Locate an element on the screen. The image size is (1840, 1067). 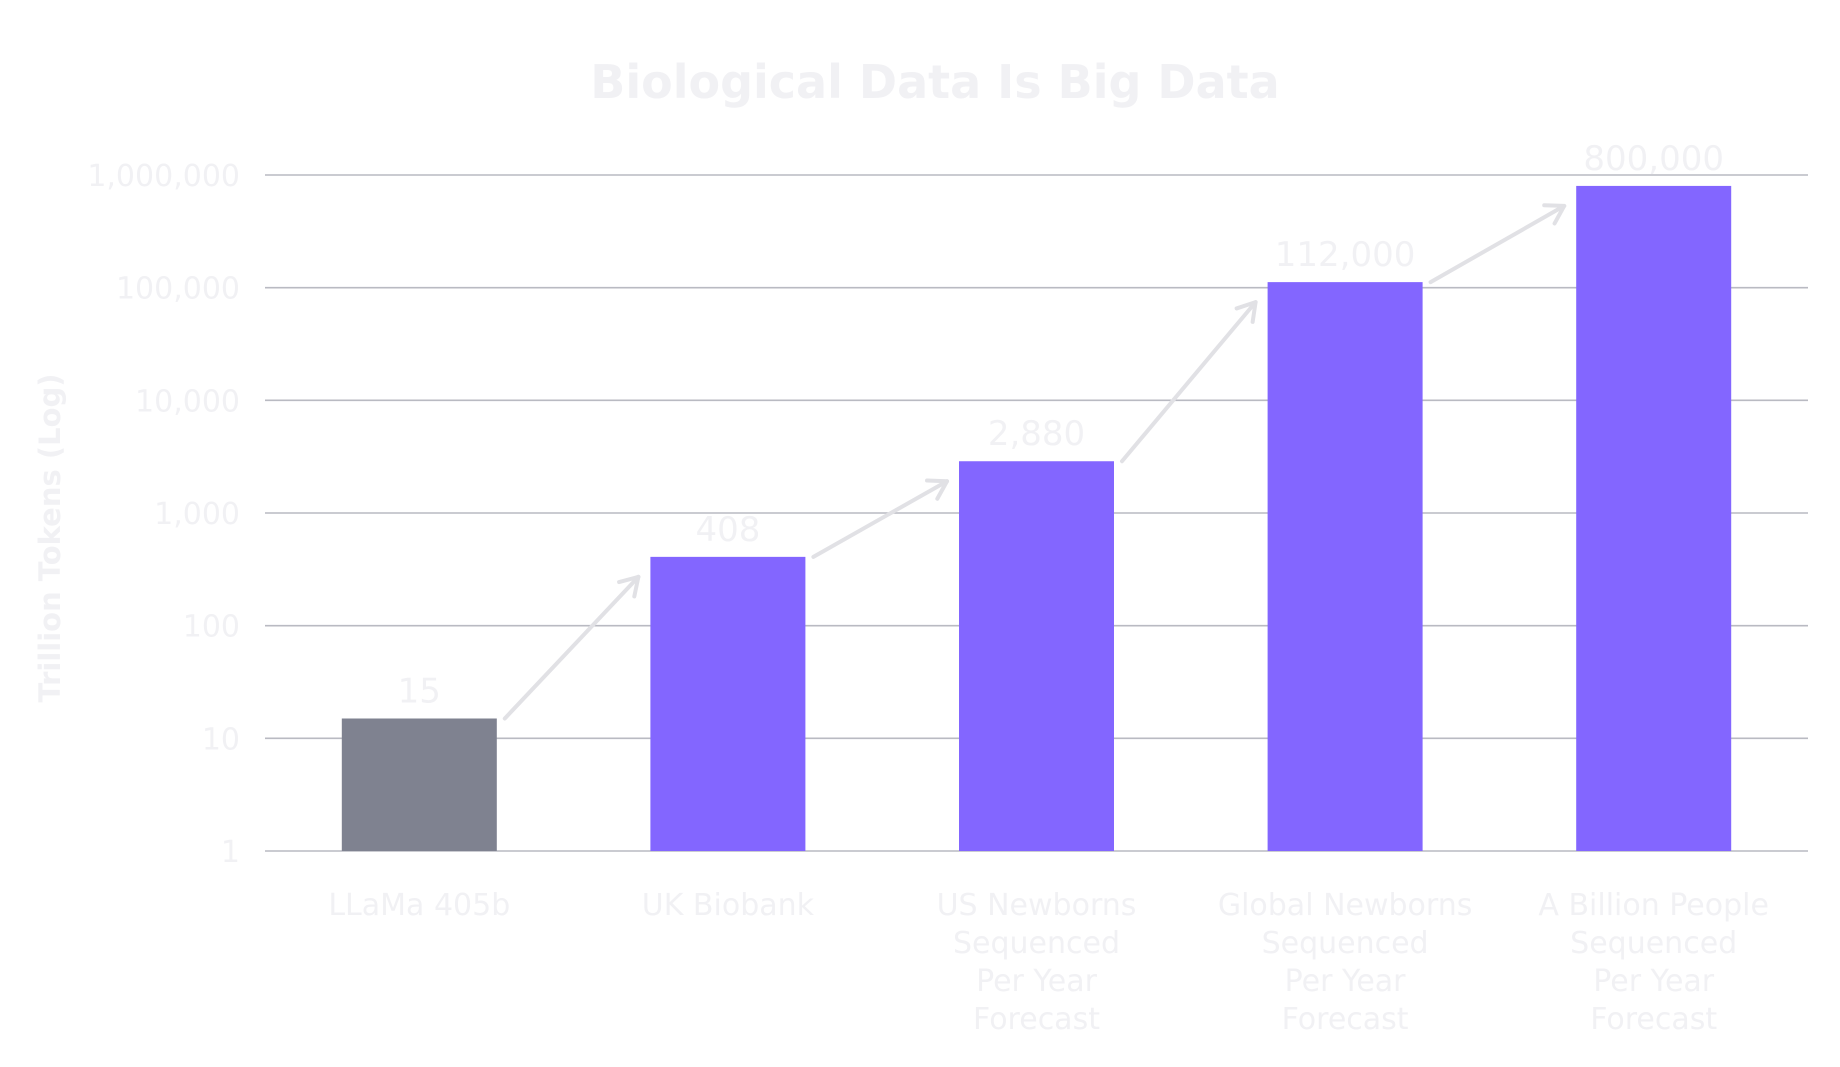
y-tick-labels: 1,000,000 100,000 10,000 1,000 100 10 1 is located at coordinates (163, 514).